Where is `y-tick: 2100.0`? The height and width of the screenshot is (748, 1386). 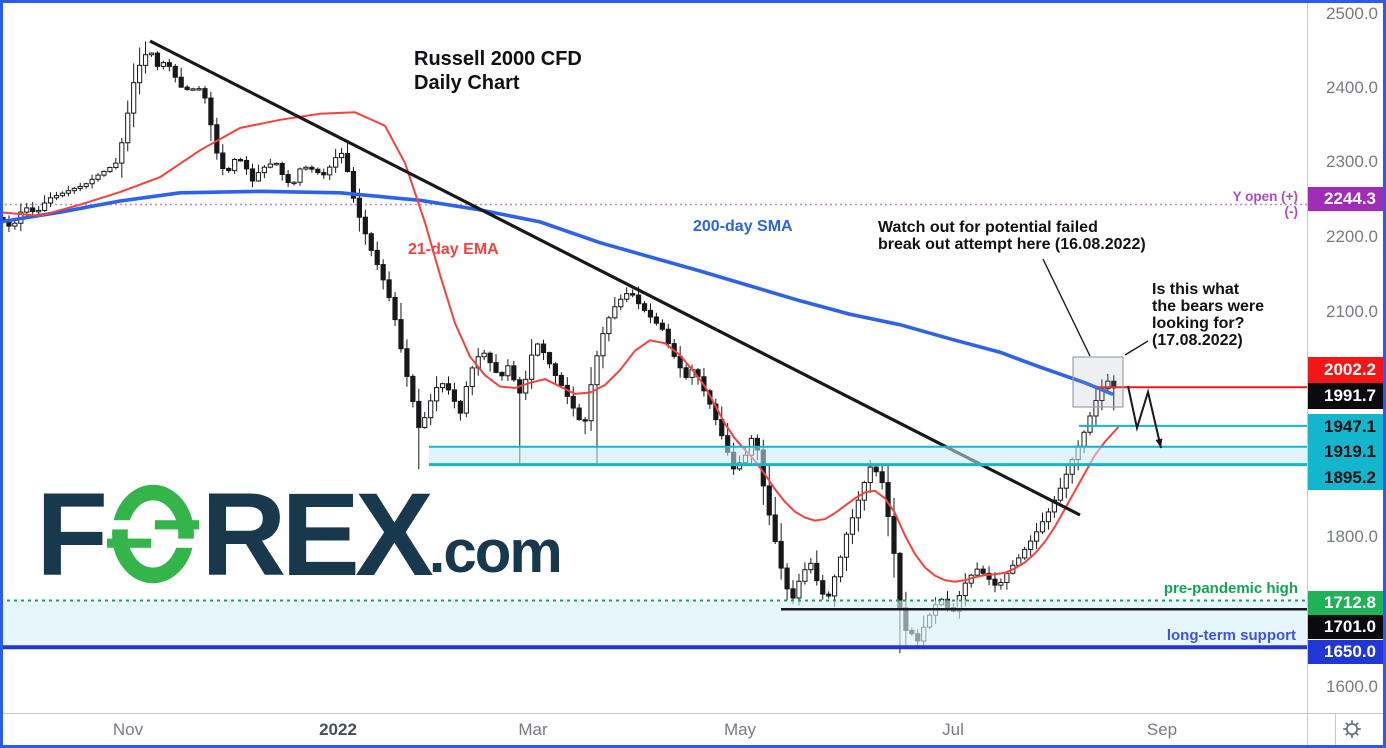 y-tick: 2100.0 is located at coordinates (1352, 311).